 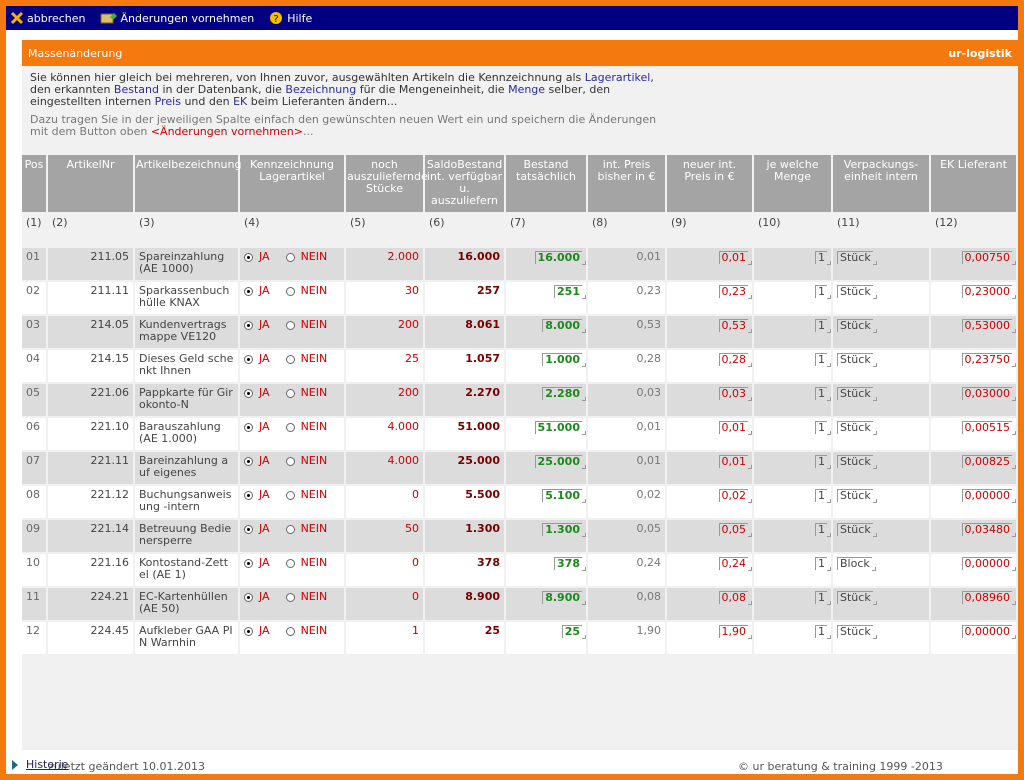 I want to click on cancel-button: abbrechen, so click(x=48, y=18).